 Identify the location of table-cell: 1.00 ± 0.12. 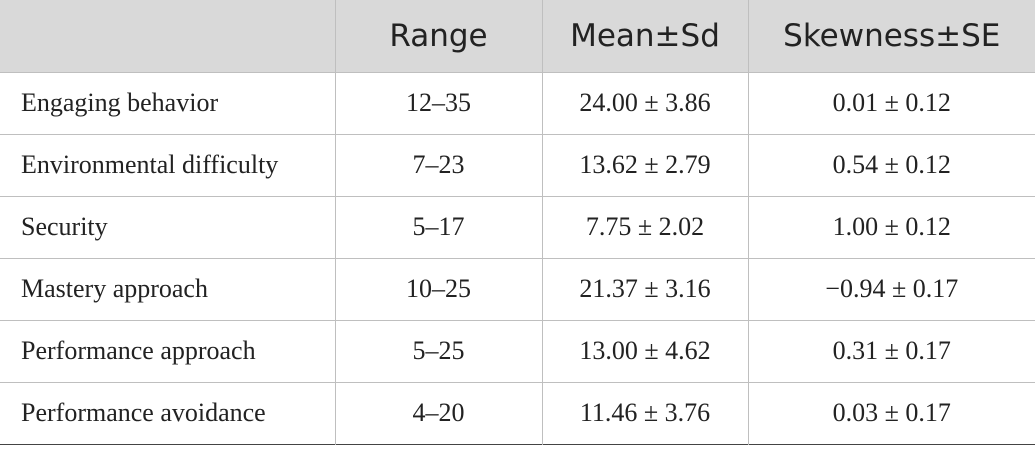
(891, 227).